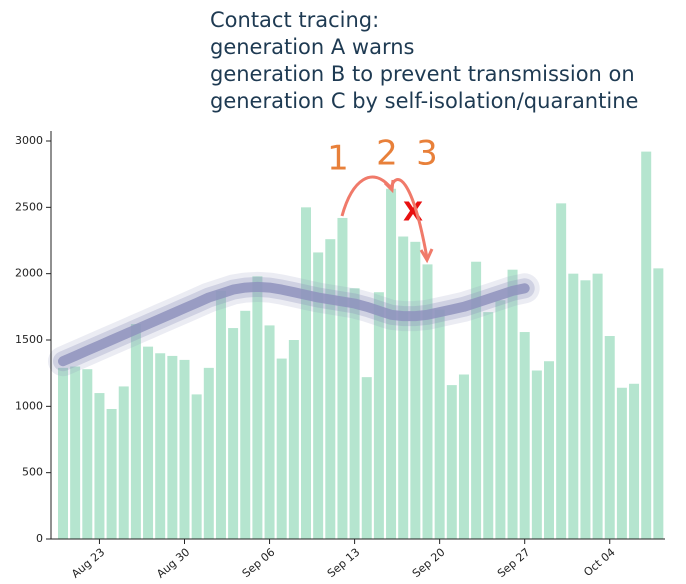 The height and width of the screenshot is (584, 686). I want to click on y-tick-label: 2500, so click(29, 206).